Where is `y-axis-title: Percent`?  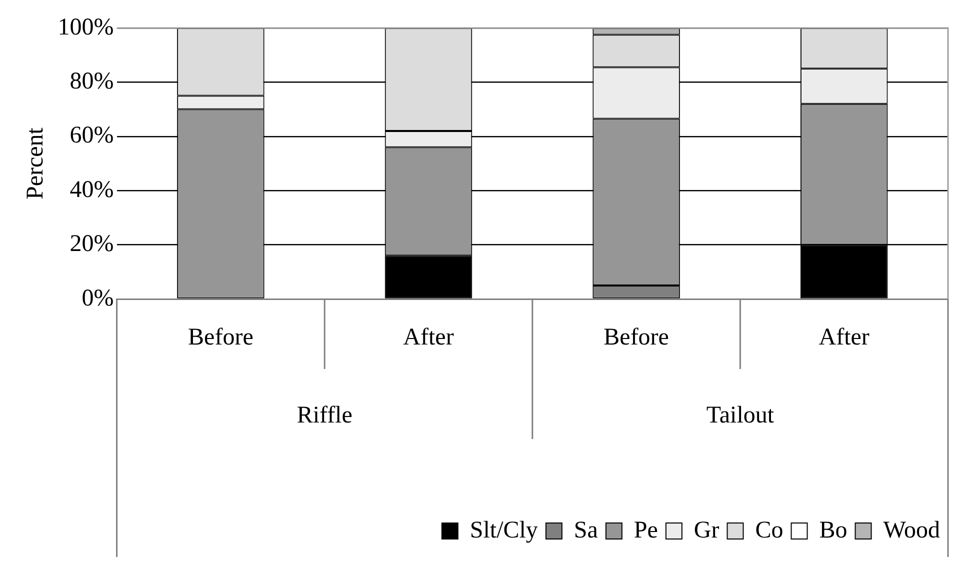
y-axis-title: Percent is located at coordinates (35, 163).